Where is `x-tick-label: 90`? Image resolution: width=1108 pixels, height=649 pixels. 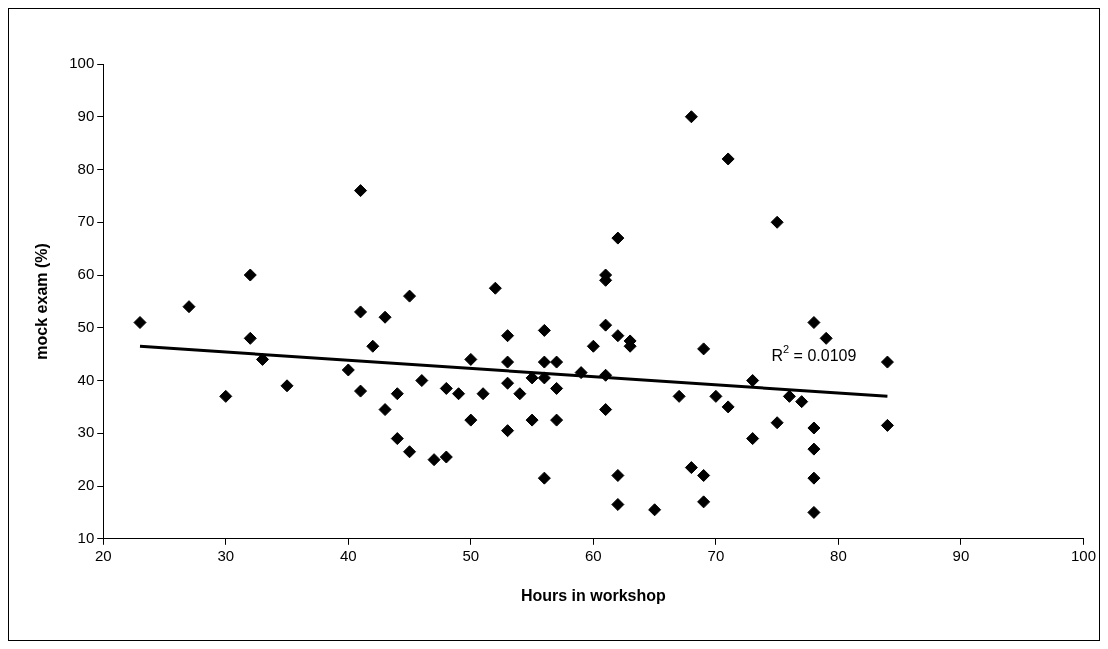
x-tick-label: 90 is located at coordinates (961, 555).